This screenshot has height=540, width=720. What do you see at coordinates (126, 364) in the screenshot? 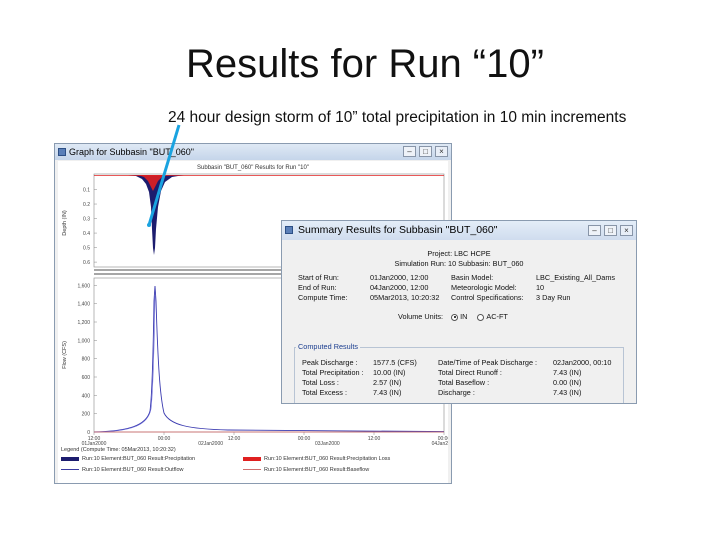
I see `outflow-series-inner` at bounding box center [126, 364].